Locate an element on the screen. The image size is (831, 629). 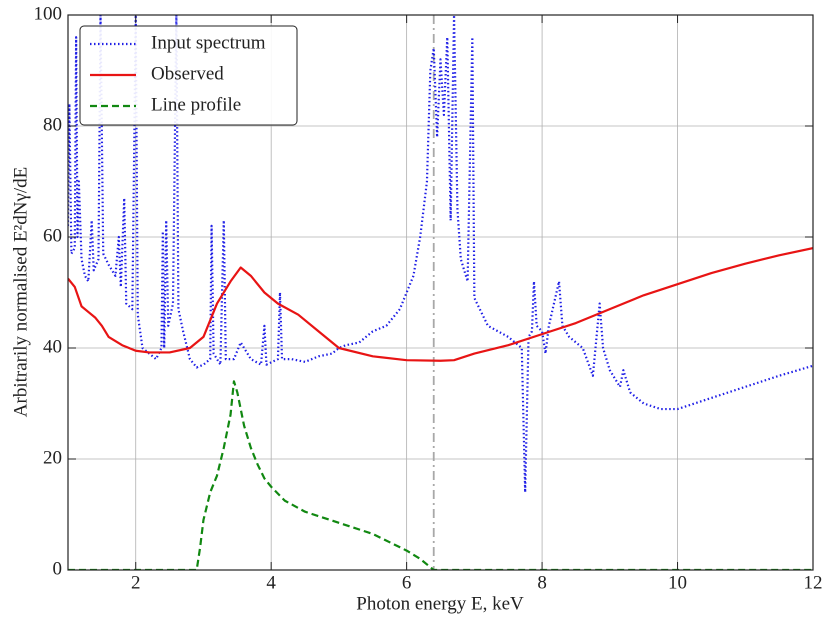
legend-box is located at coordinates (188, 75).